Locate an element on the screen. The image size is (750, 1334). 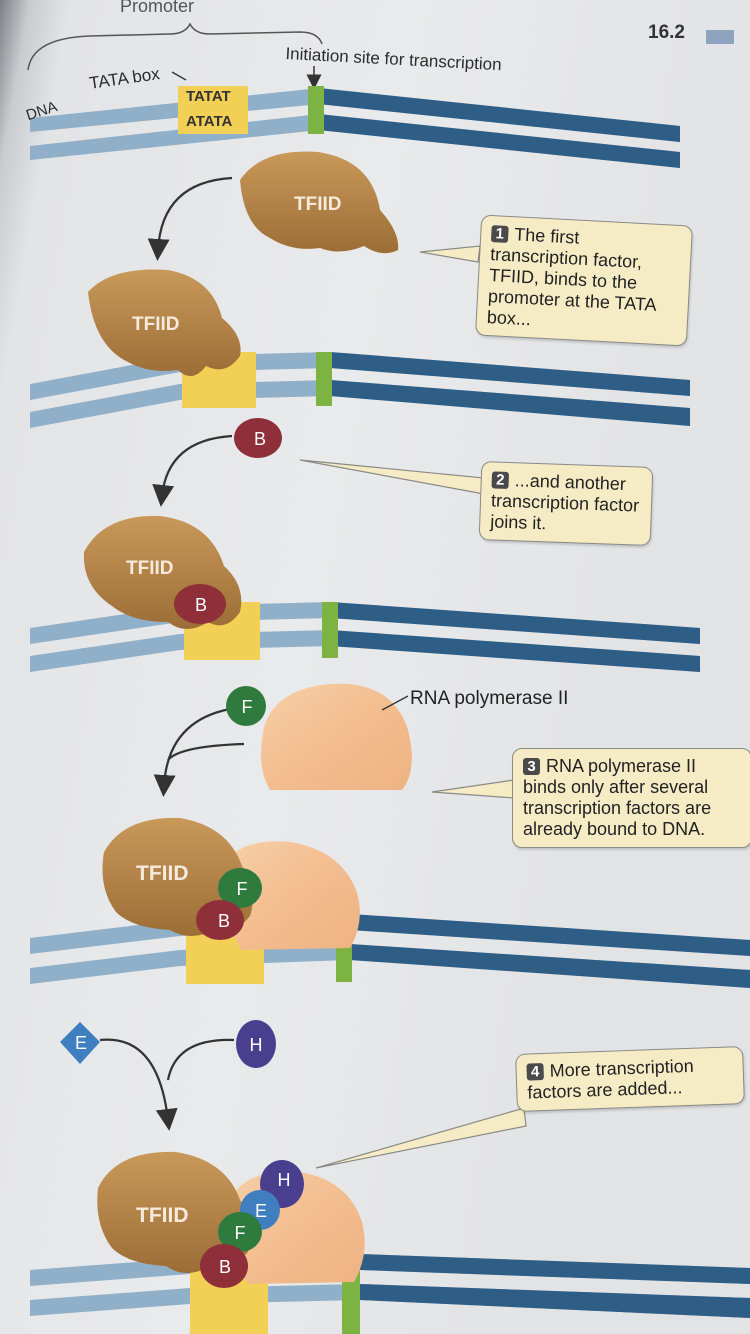
promoter-brace is located at coordinates (175, 46).